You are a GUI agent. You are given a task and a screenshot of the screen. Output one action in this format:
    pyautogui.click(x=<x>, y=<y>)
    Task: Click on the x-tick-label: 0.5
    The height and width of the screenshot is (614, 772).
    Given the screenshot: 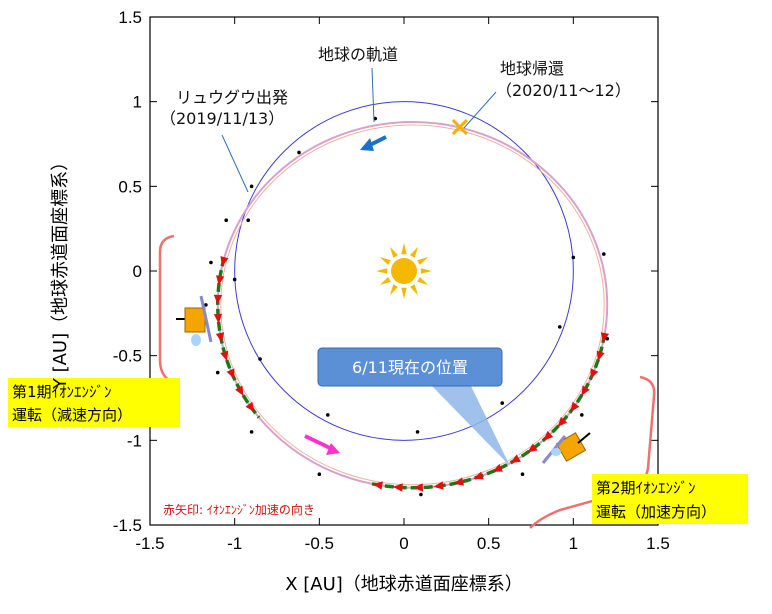 What is the action you would take?
    pyautogui.click(x=489, y=543)
    